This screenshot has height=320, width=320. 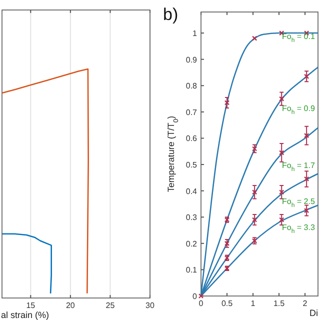 What do you see at coordinates (192, 191) in the screenshot?
I see `y-tick-label: 0.4` at bounding box center [192, 191].